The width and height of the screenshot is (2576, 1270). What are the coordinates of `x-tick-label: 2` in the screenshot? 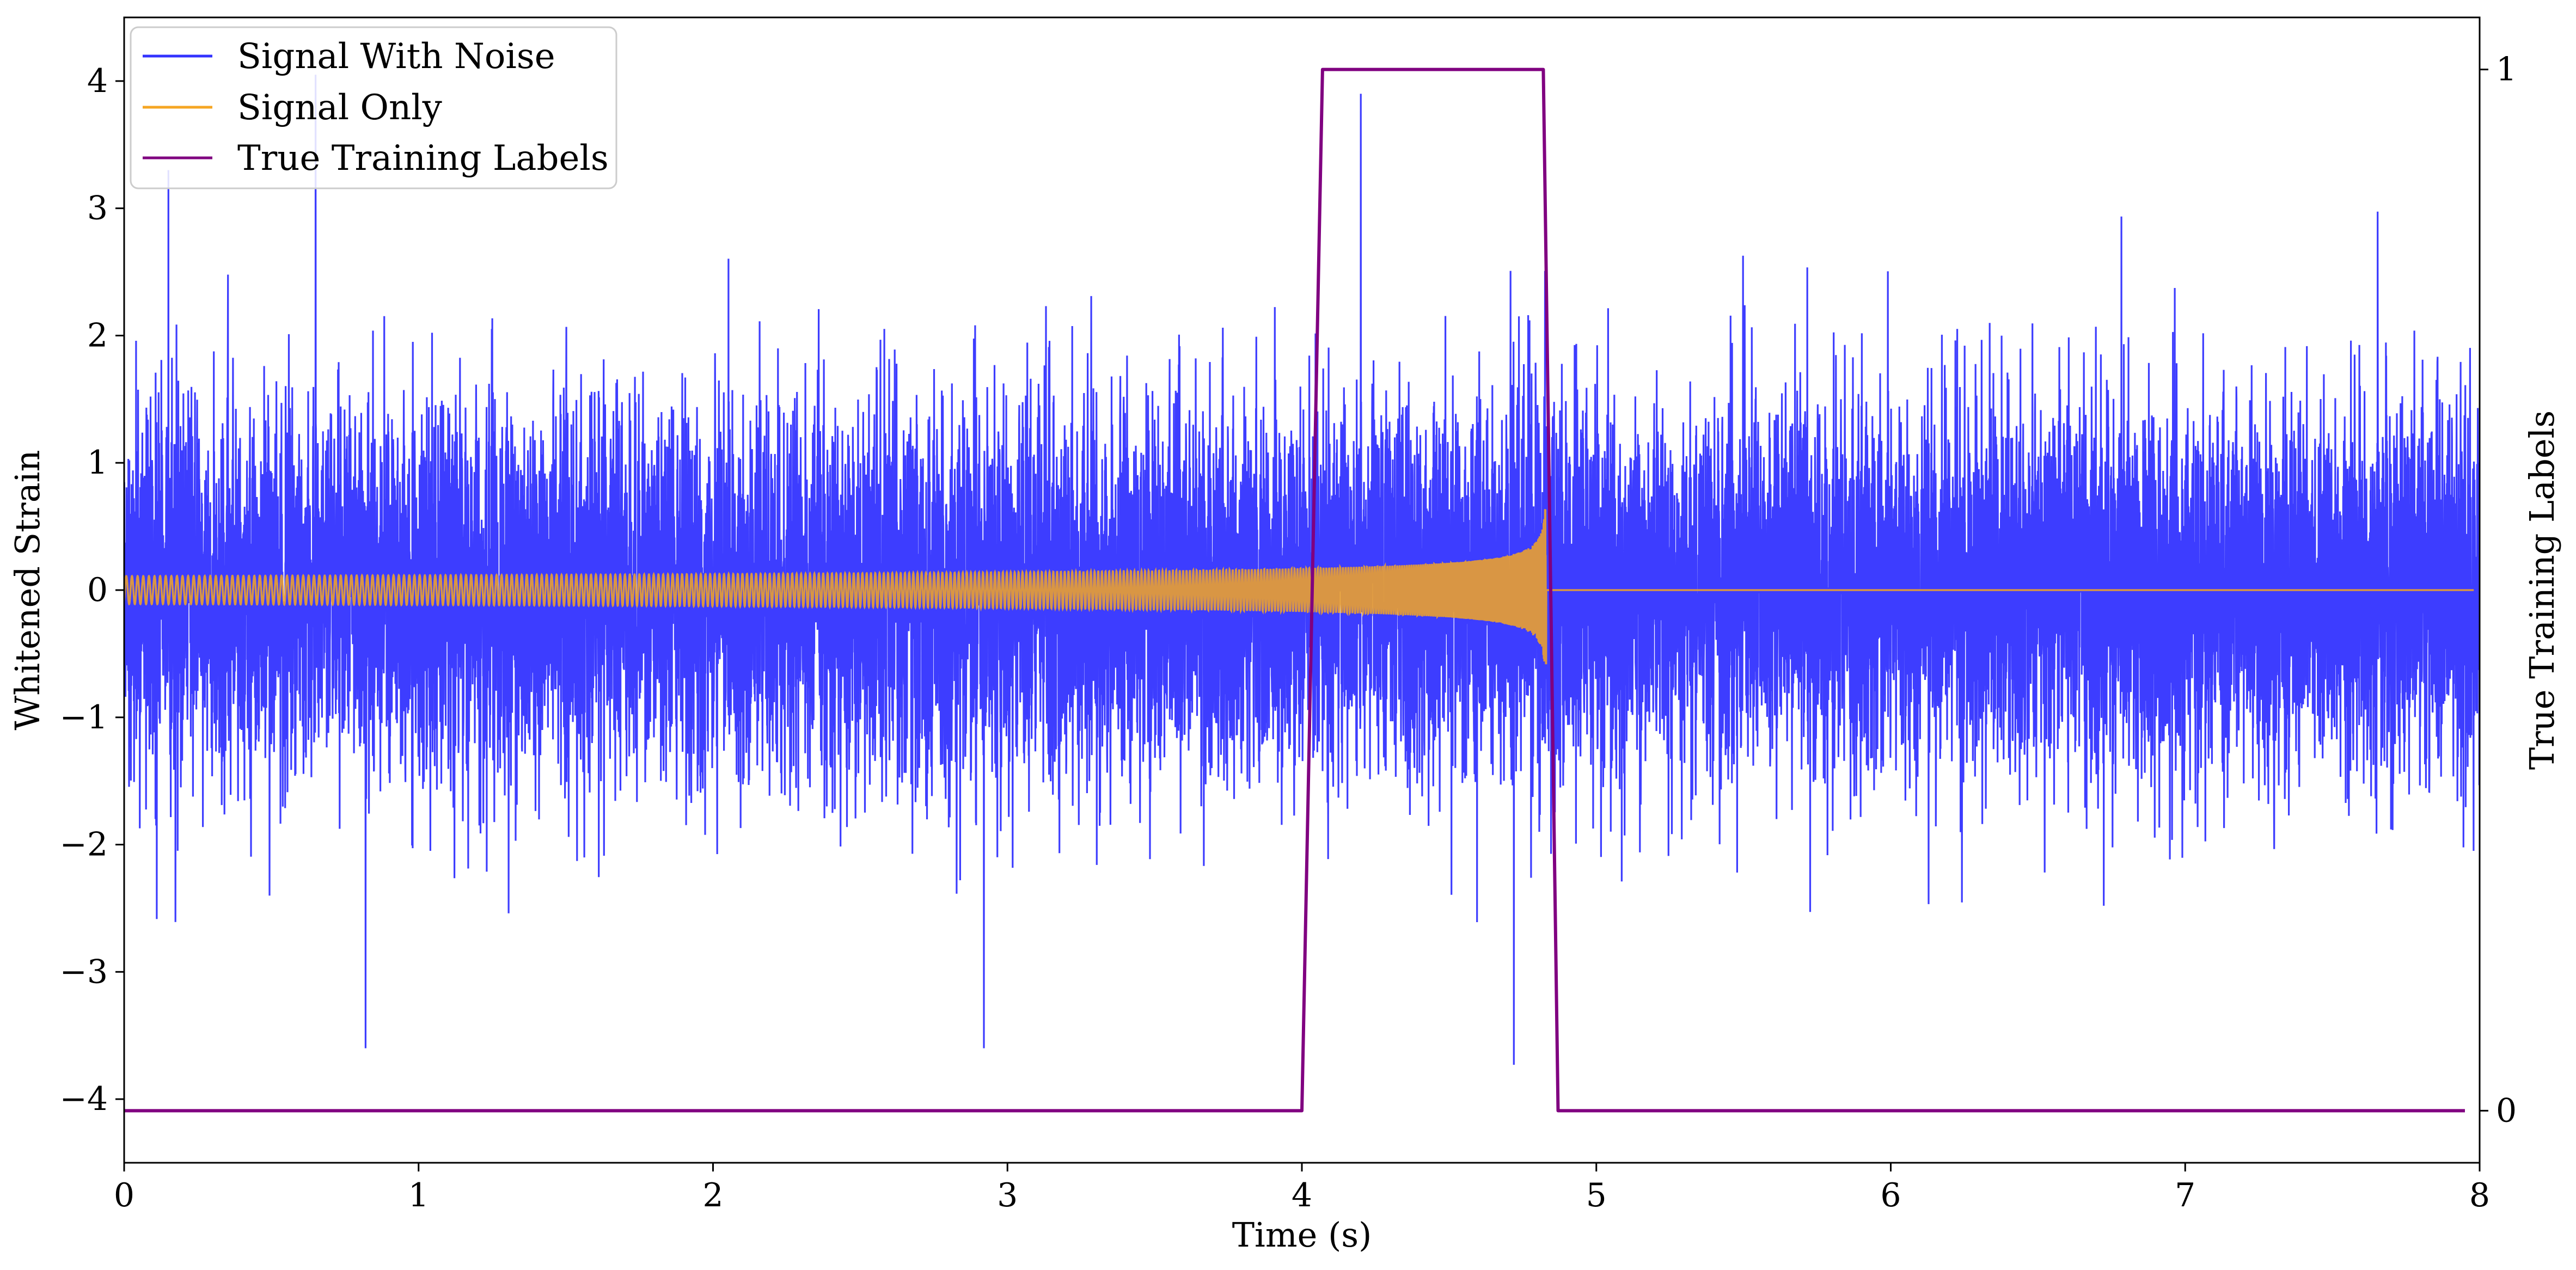 It's located at (712, 1195).